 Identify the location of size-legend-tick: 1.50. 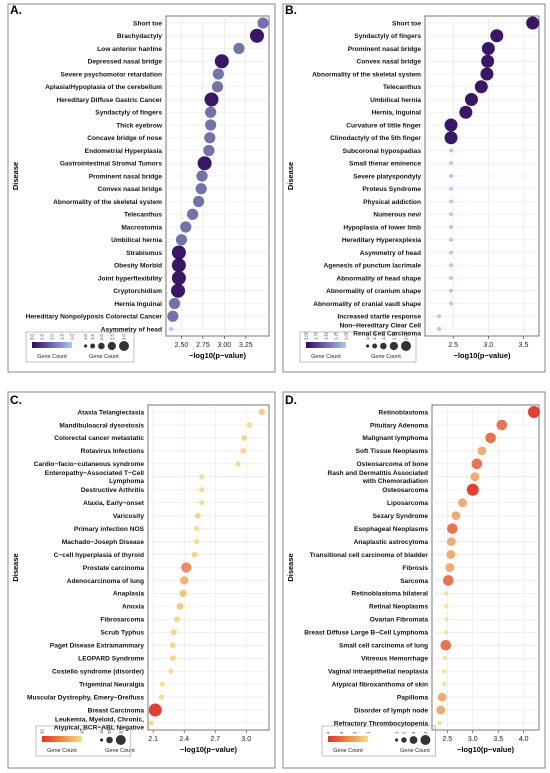
(383, 335).